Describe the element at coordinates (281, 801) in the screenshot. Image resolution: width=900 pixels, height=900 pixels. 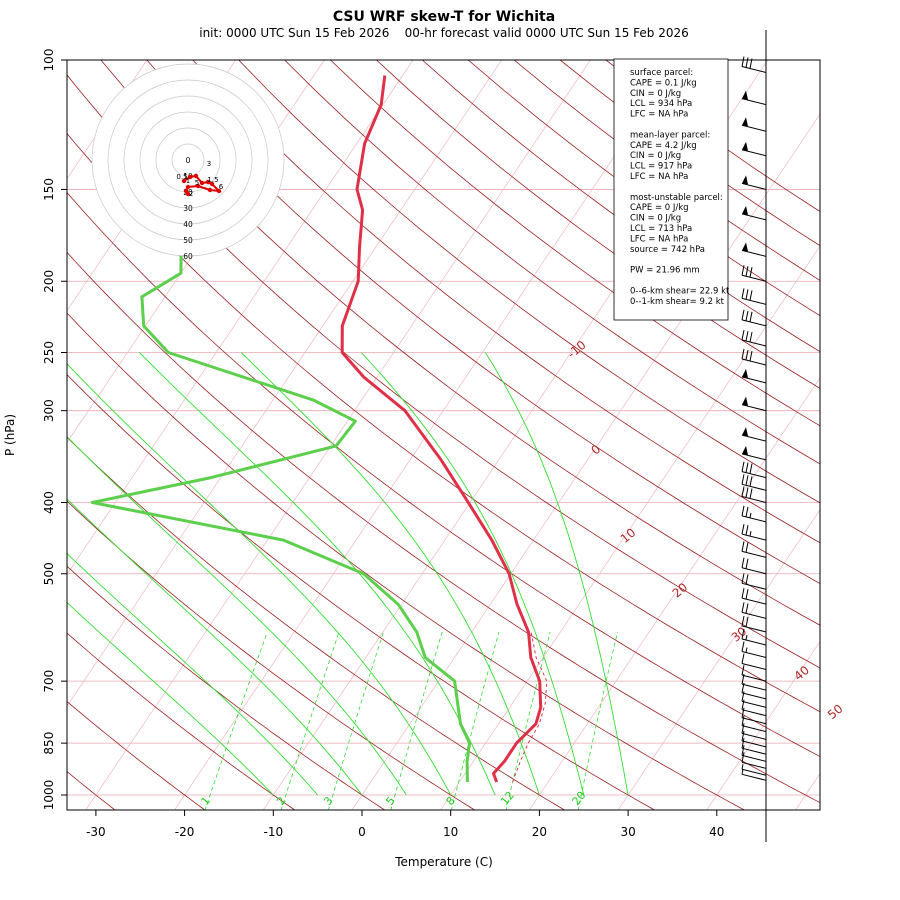
I see `mixing-ratio-label: 2` at that location.